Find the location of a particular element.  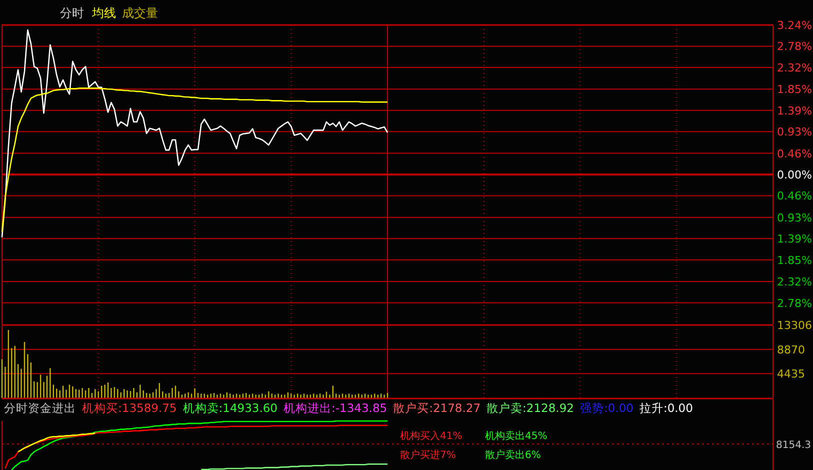

text: 机构进出:-1343.85 is located at coordinates (336, 408).